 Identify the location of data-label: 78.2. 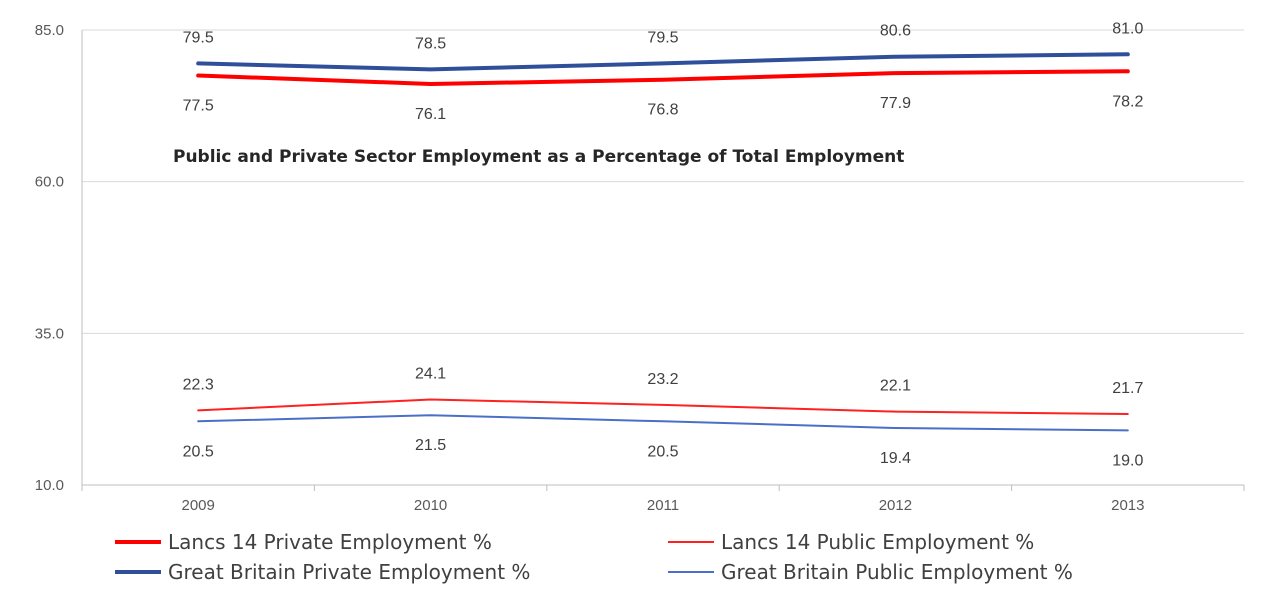
(1127, 101).